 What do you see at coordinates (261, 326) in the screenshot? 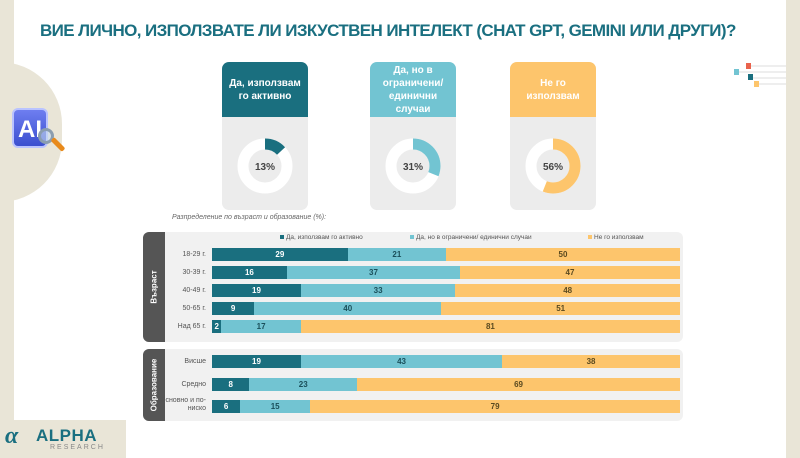
I see `bar-segment: 17` at bounding box center [261, 326].